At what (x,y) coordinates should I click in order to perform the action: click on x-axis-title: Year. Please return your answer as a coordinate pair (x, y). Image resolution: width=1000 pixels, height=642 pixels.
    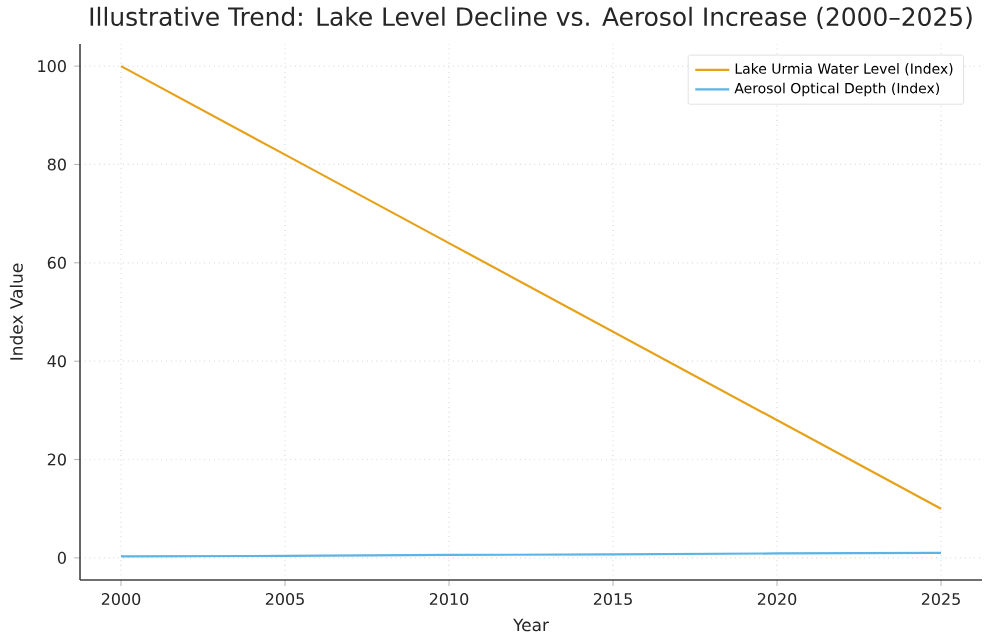
    Looking at the image, I should click on (531, 625).